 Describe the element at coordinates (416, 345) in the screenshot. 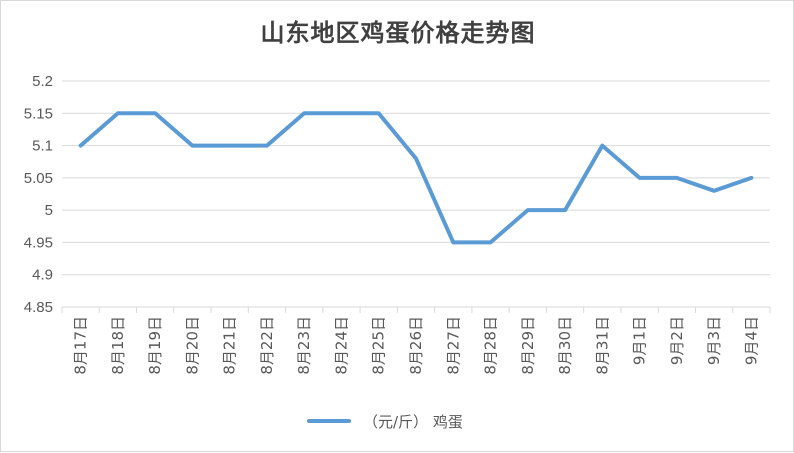

I see `x-tick-label: 8月26日` at that location.